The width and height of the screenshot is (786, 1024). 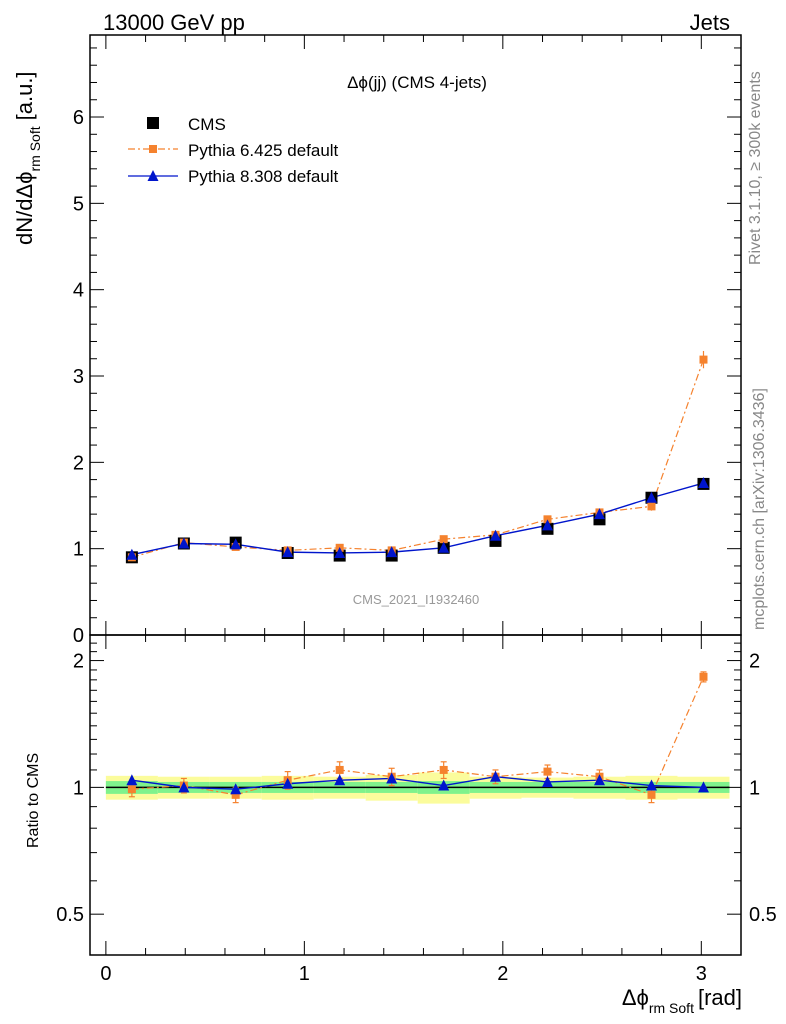 What do you see at coordinates (754, 788) in the screenshot?
I see `ratio-y-tick-label-right: 1` at bounding box center [754, 788].